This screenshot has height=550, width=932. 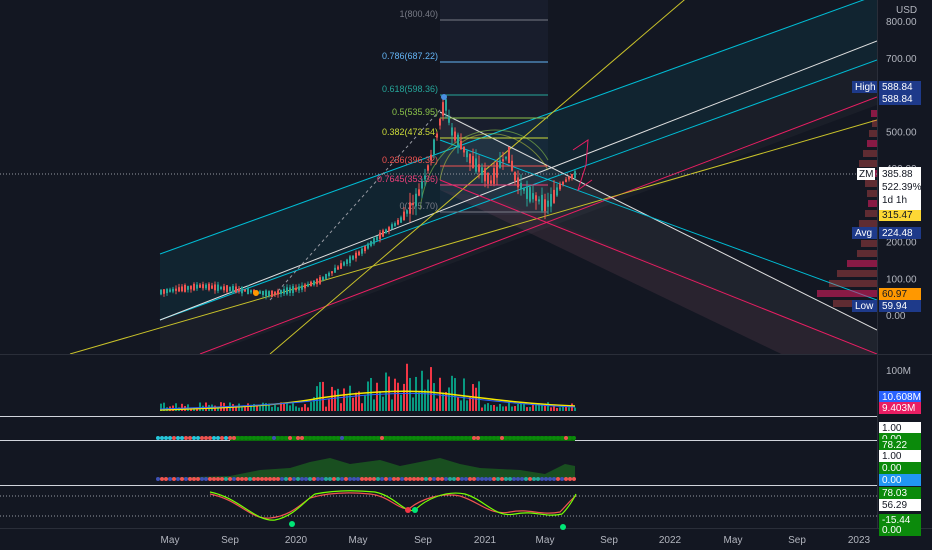 I want to click on dashed-projection-line, so click(x=355, y=205).